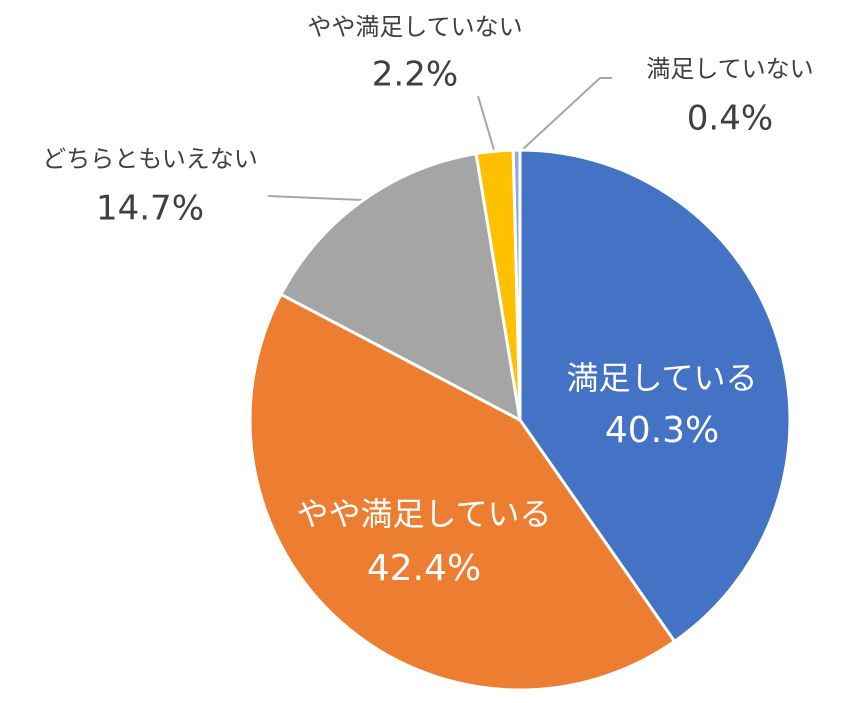  Describe the element at coordinates (150, 209) in the screenshot. I see `slice-value-label: 14.7%` at that location.